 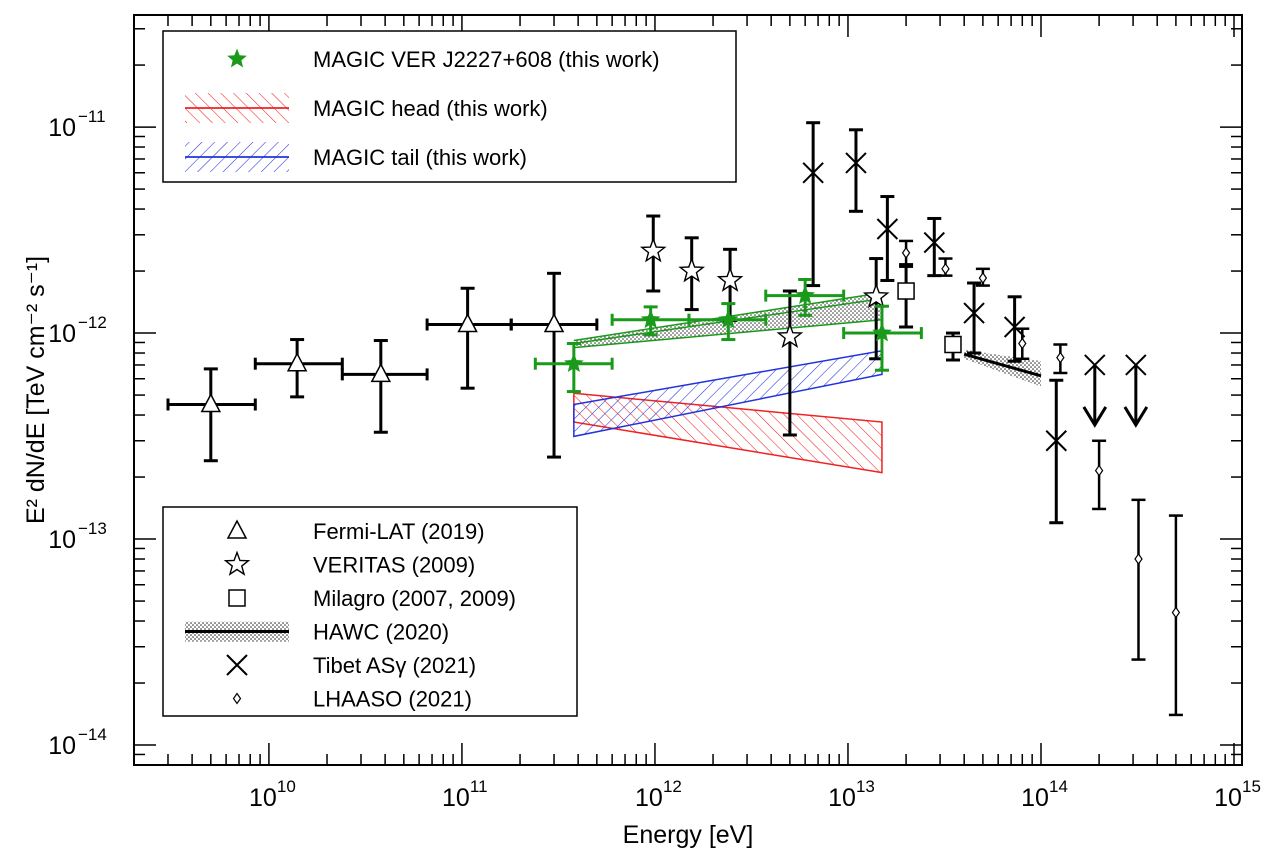 What do you see at coordinates (92, 528) in the screenshot?
I see `y-tick-label-exp-1: −13` at bounding box center [92, 528].